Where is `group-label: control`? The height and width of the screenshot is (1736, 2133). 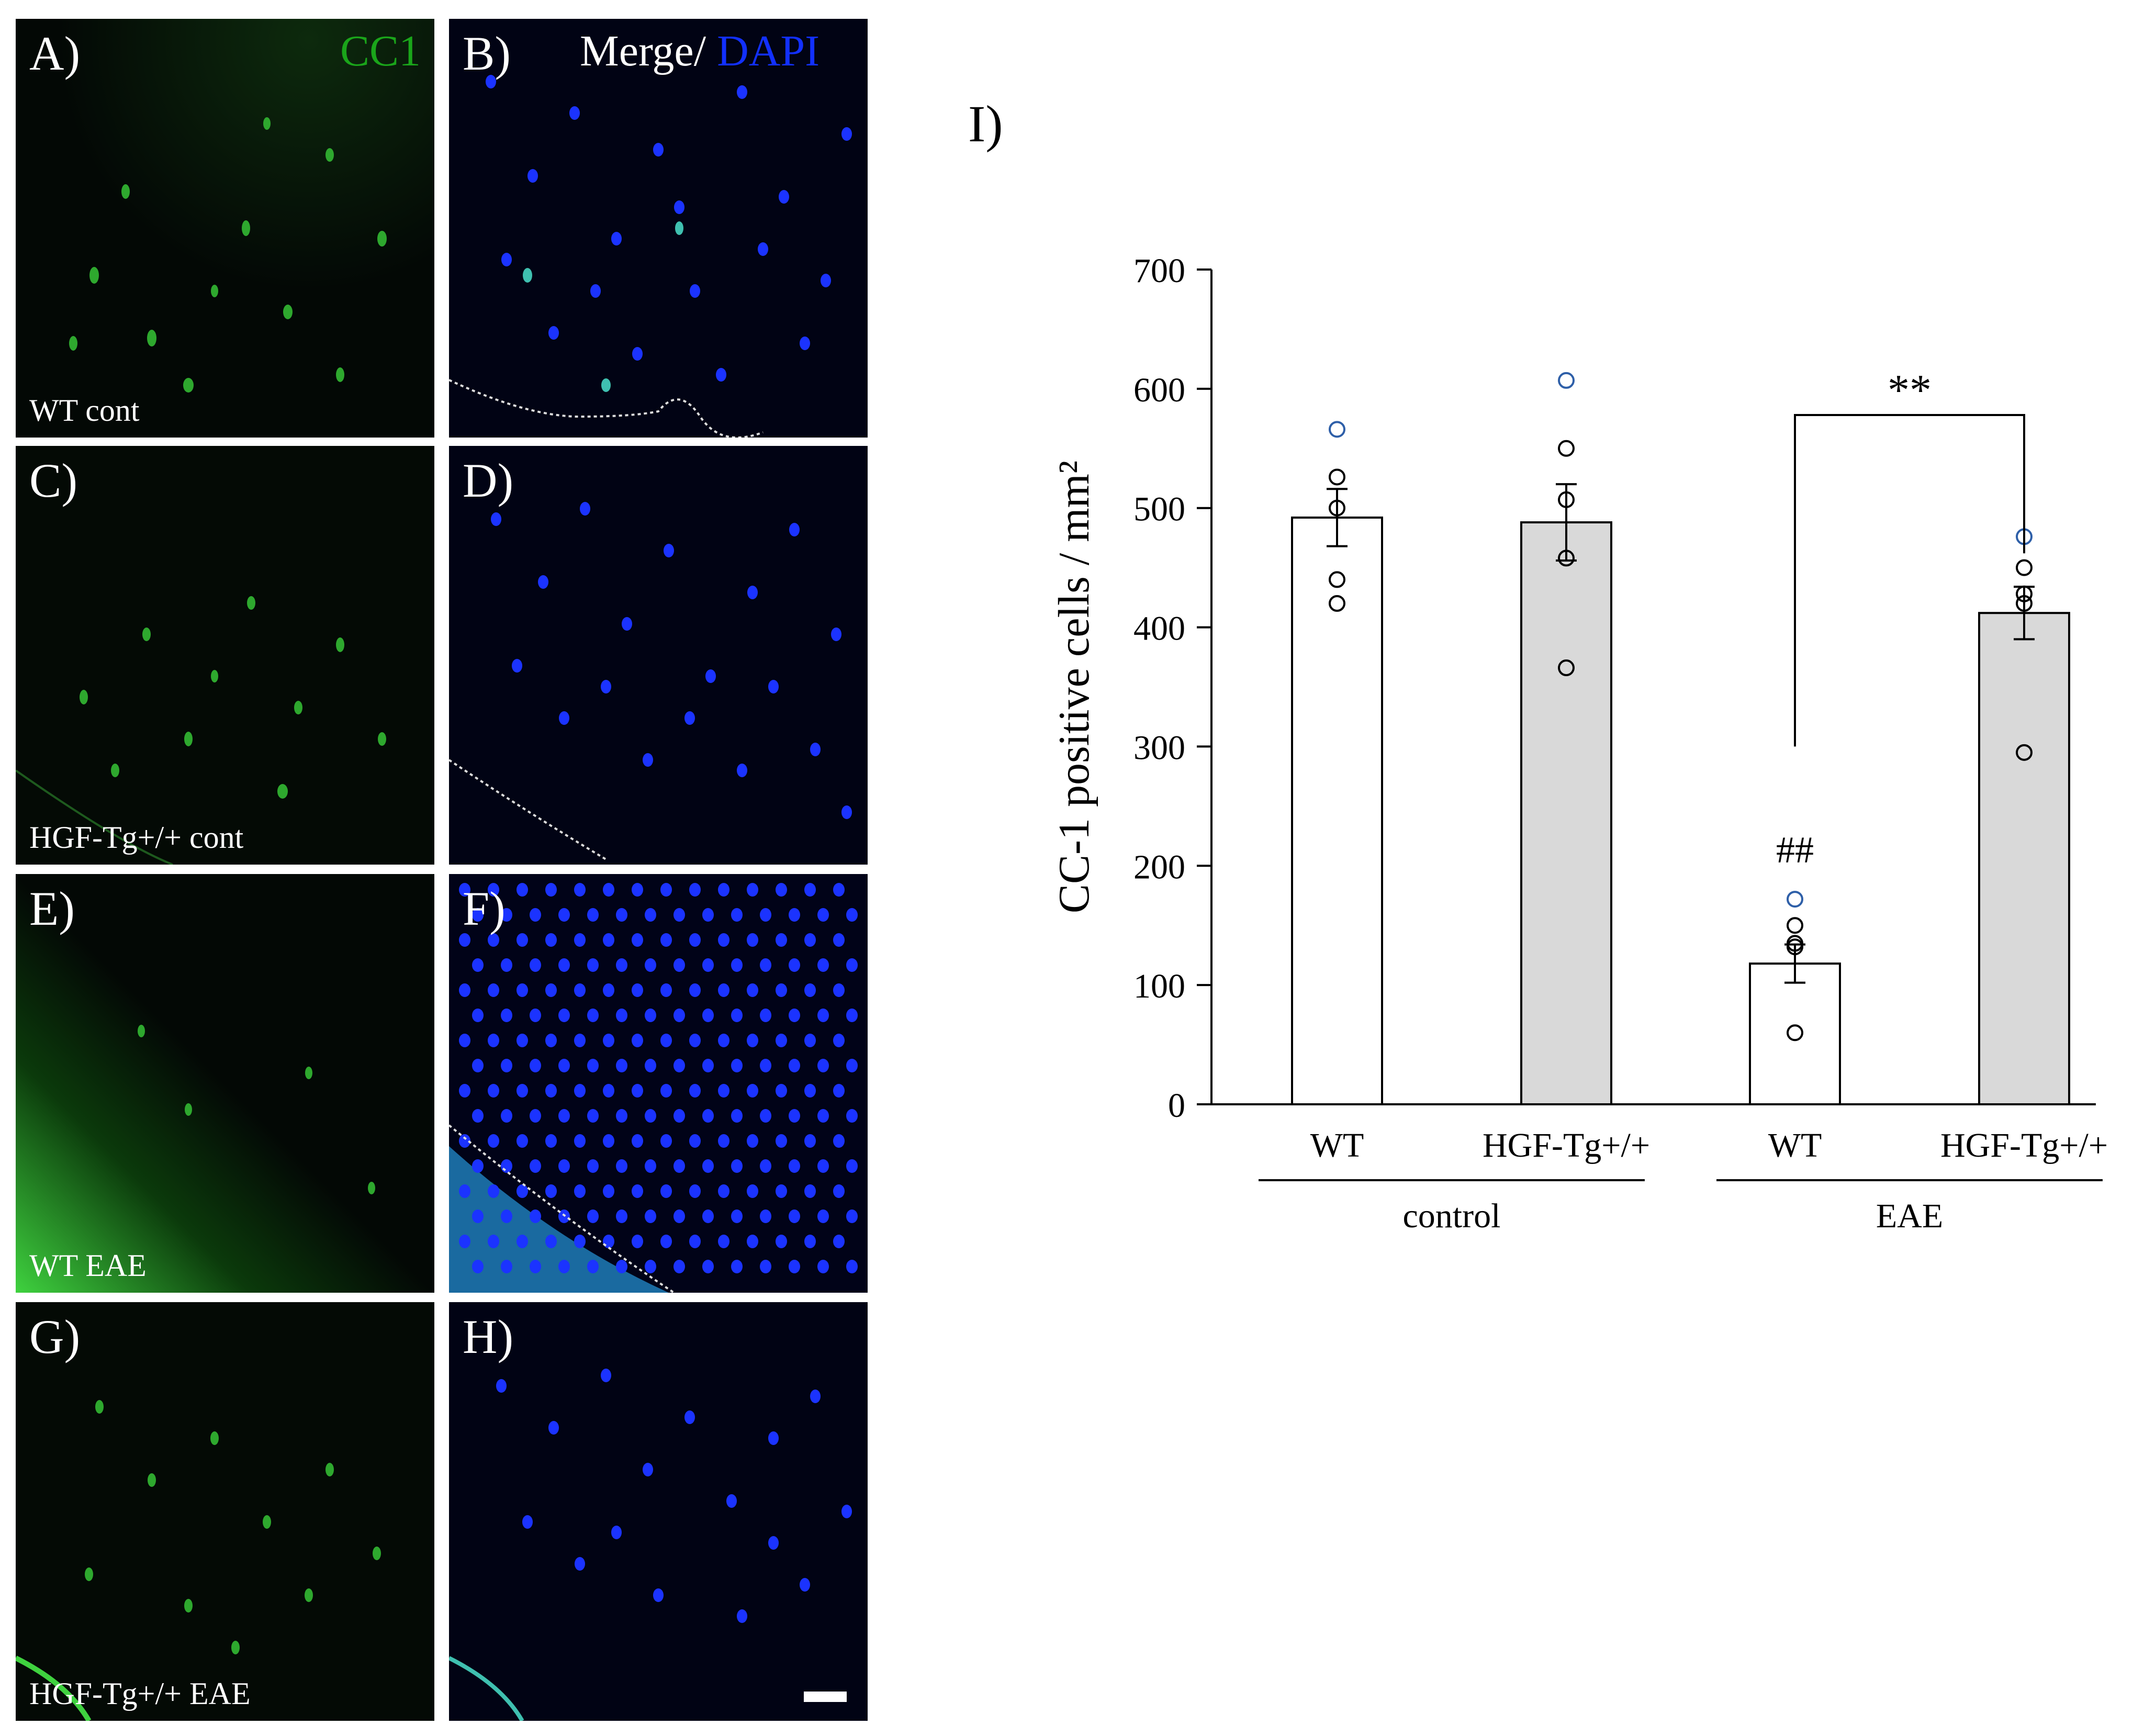
group-label: control is located at coordinates (1452, 1216).